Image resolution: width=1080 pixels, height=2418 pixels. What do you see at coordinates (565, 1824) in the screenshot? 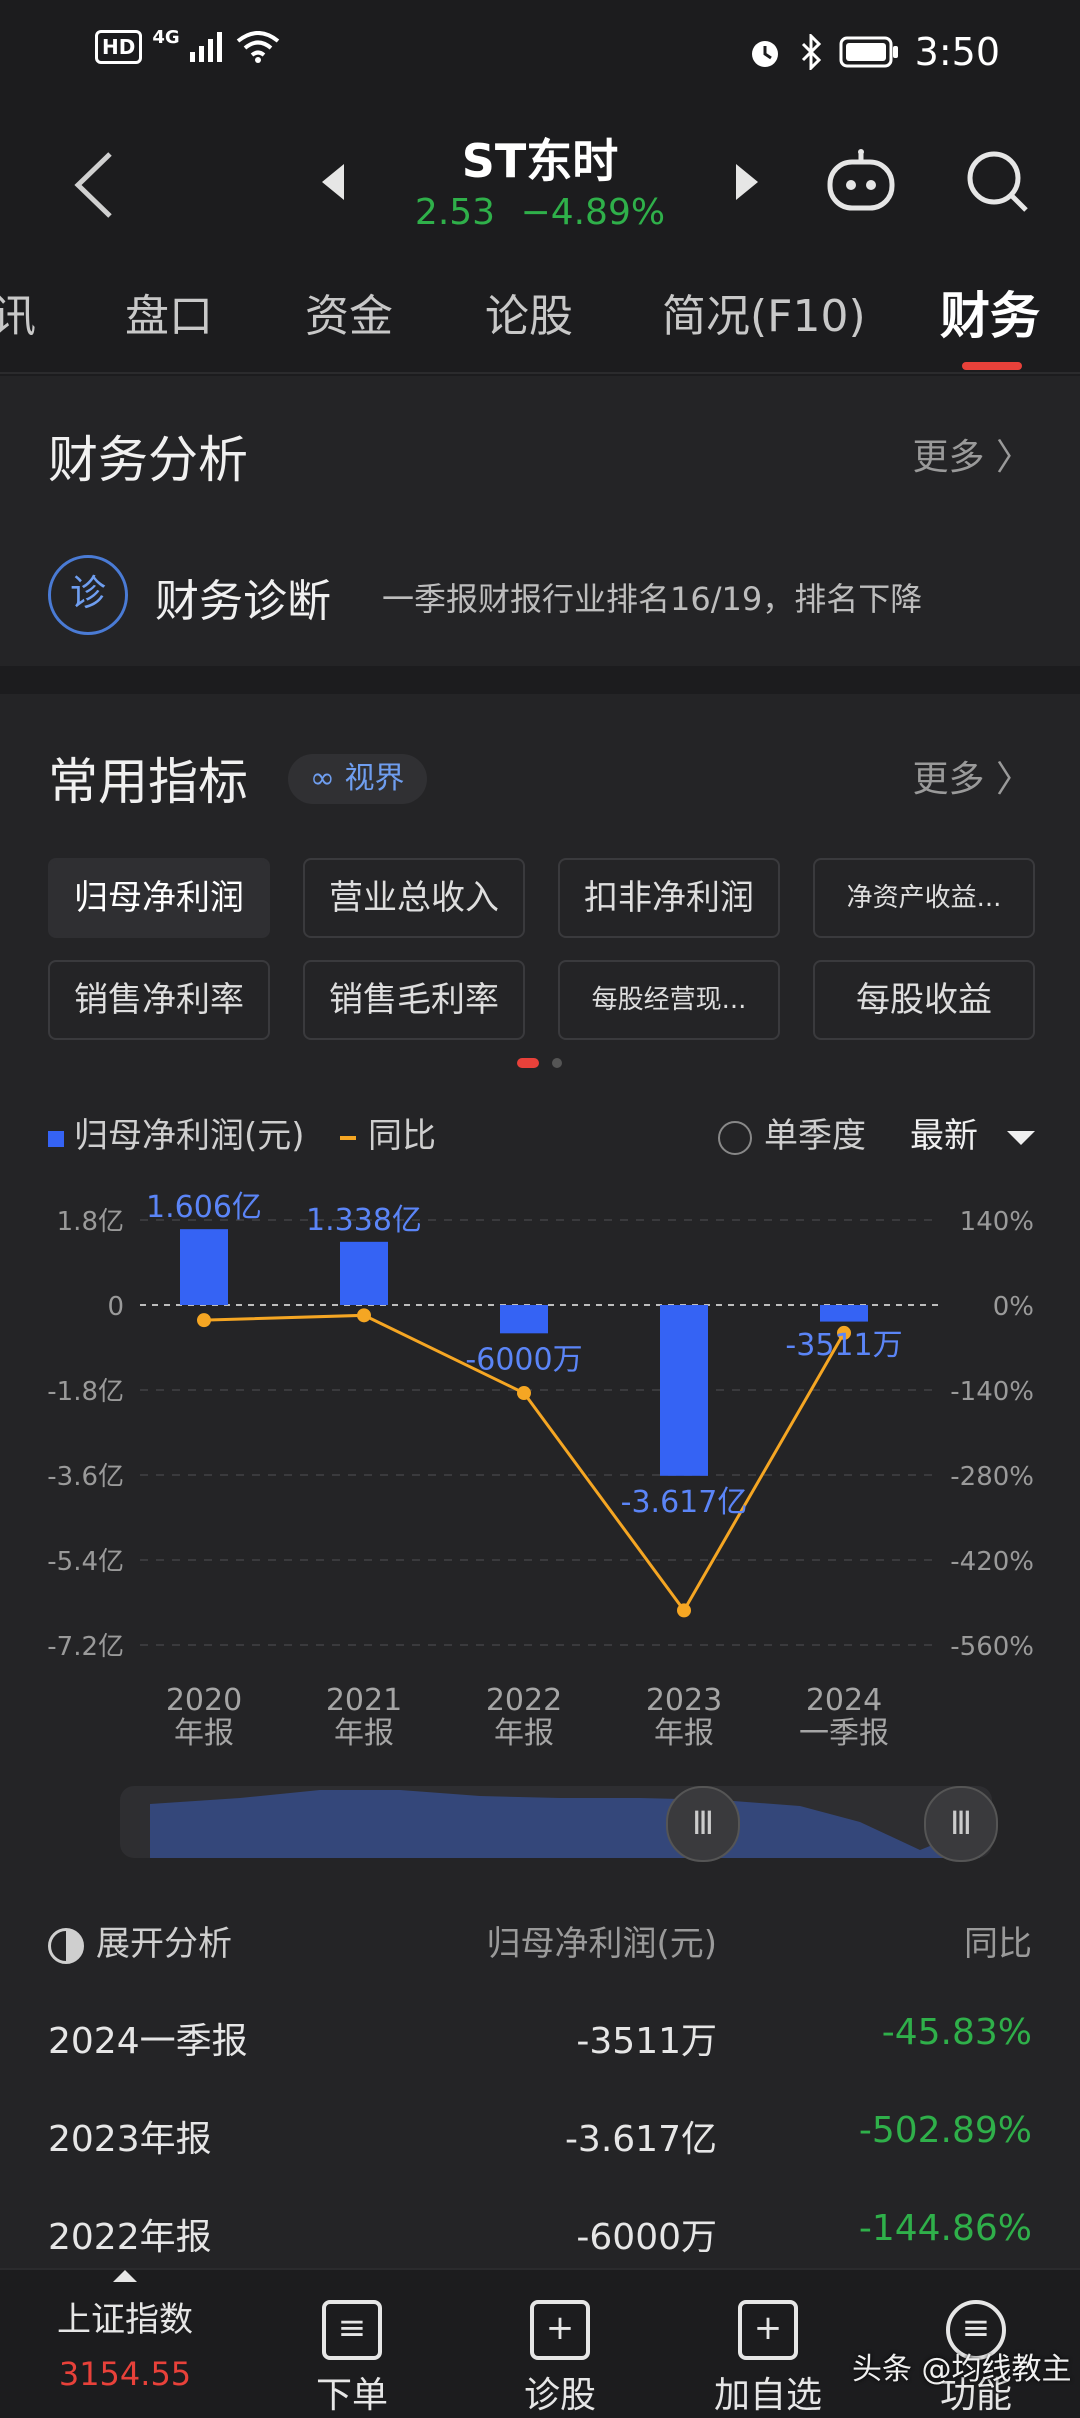
I see `range-slider-preview` at bounding box center [565, 1824].